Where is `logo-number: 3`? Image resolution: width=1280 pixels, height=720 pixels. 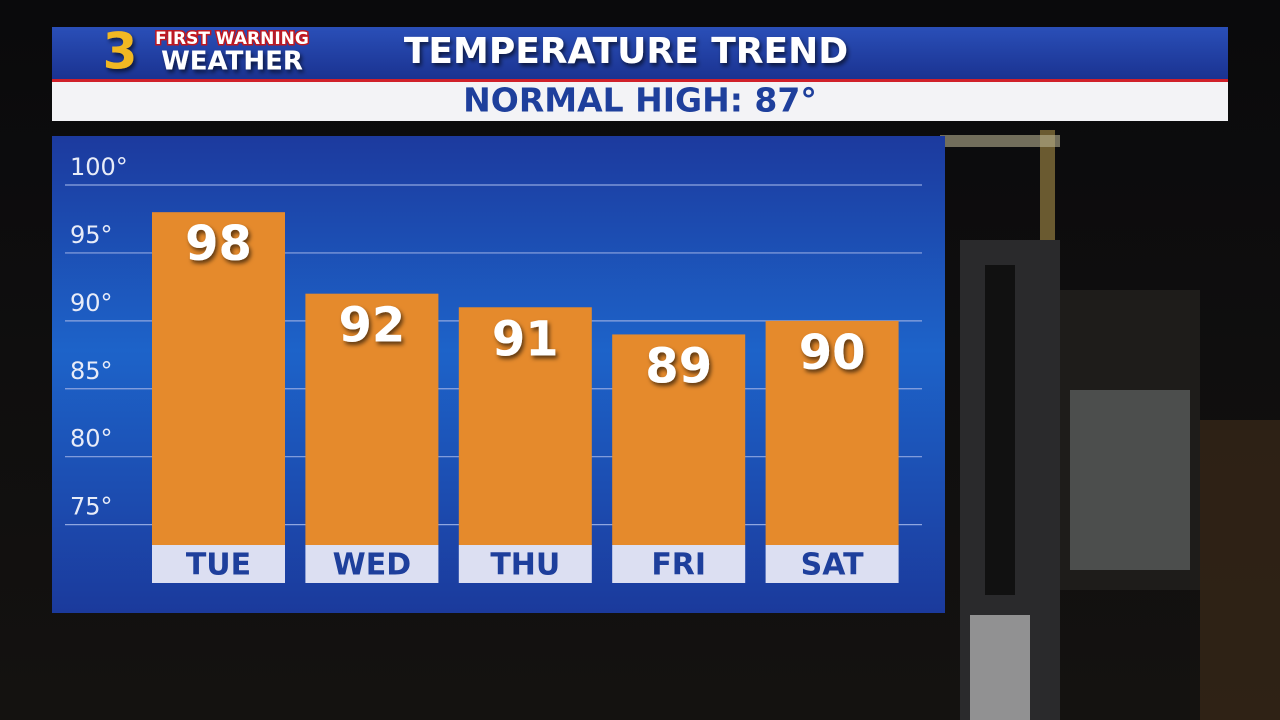
logo-number: 3 is located at coordinates (120, 52).